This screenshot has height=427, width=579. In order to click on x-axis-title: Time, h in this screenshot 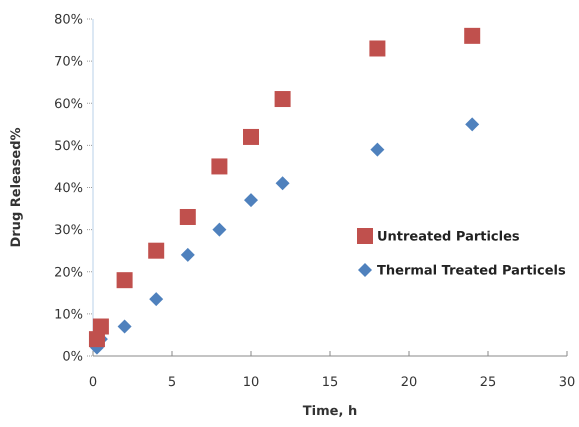, I will do `click(330, 411)`.